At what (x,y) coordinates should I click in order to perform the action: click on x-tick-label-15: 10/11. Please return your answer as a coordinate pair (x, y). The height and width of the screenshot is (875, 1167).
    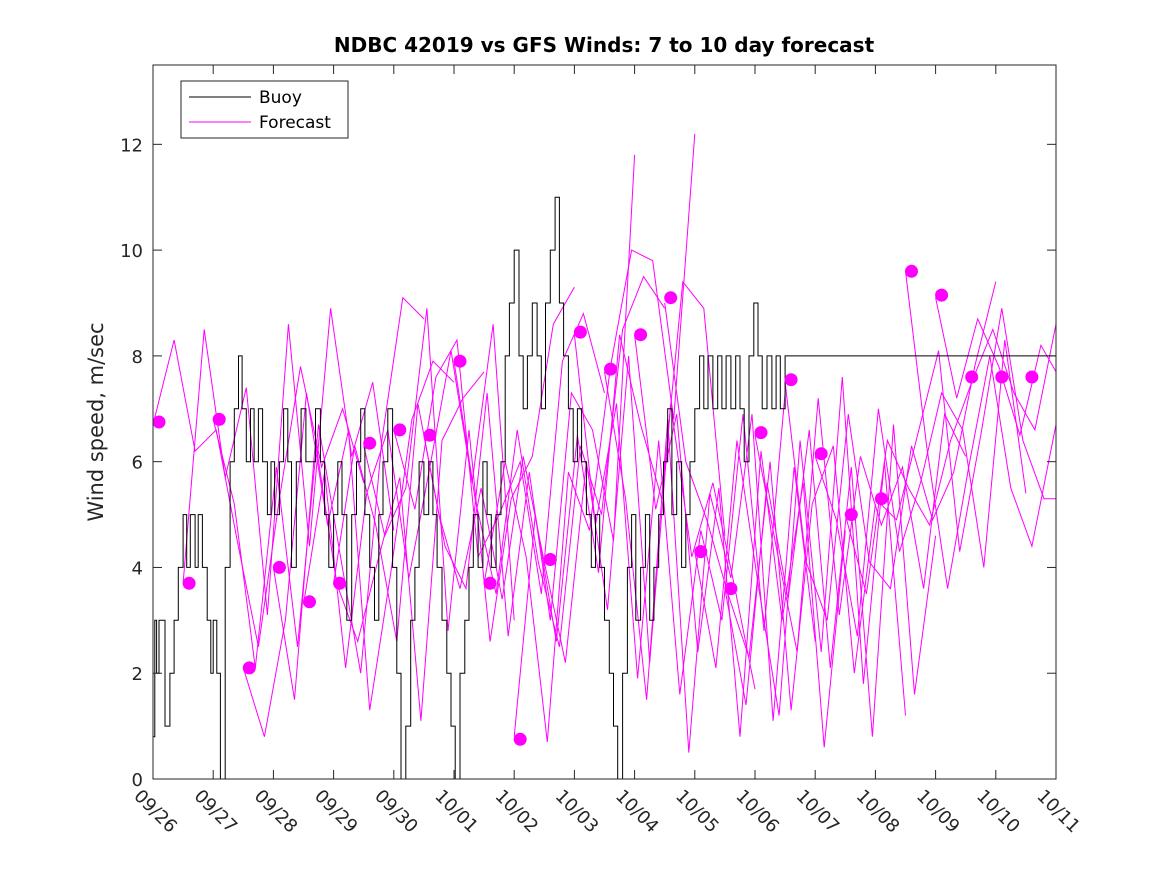
    Looking at the image, I should click on (1058, 812).